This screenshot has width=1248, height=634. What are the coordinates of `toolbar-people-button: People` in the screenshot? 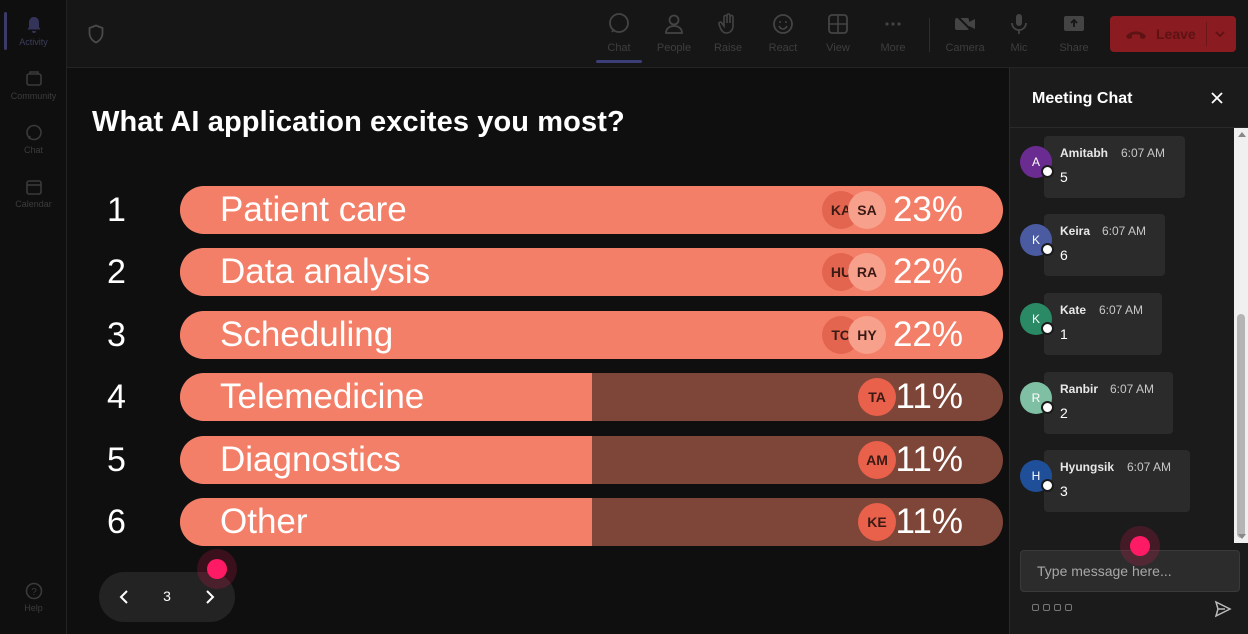 It's located at (674, 36).